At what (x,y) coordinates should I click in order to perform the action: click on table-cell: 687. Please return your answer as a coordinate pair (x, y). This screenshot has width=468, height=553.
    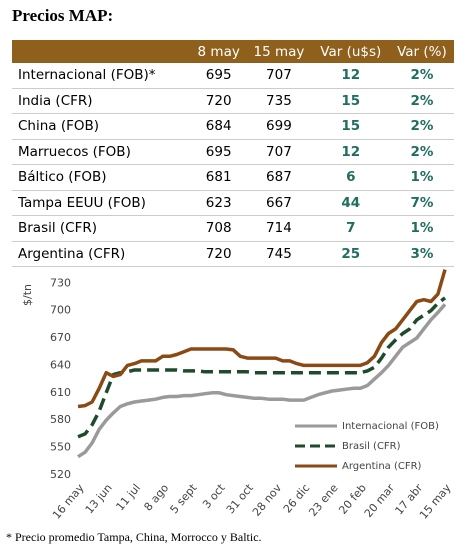
    Looking at the image, I should click on (279, 177).